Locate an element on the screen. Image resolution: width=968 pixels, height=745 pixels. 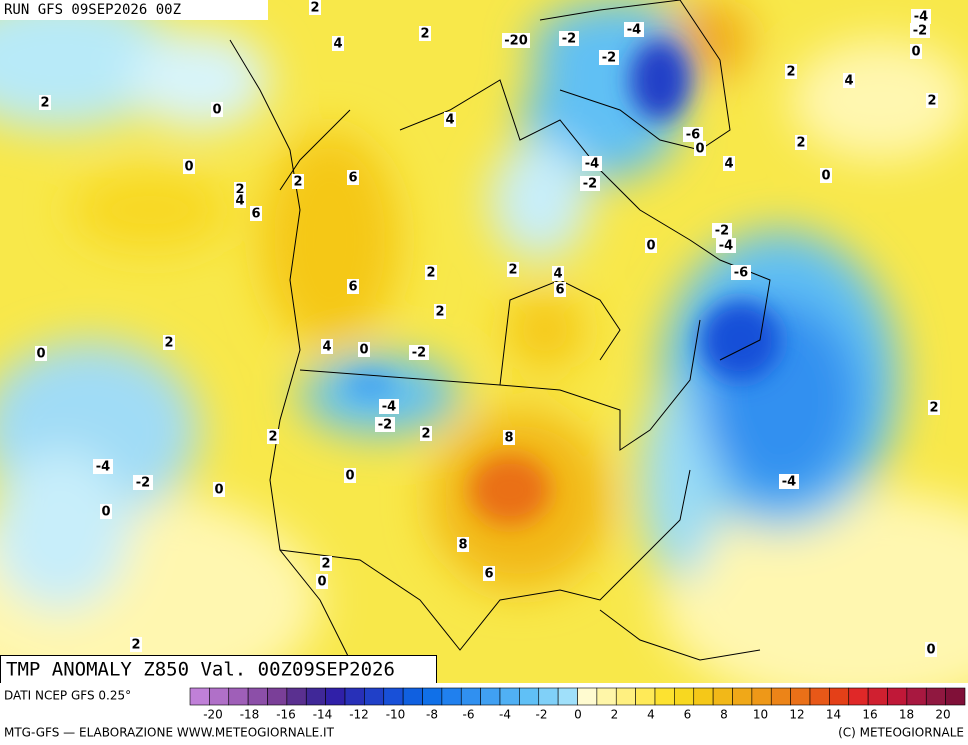
run-box is located at coordinates (134, 10).